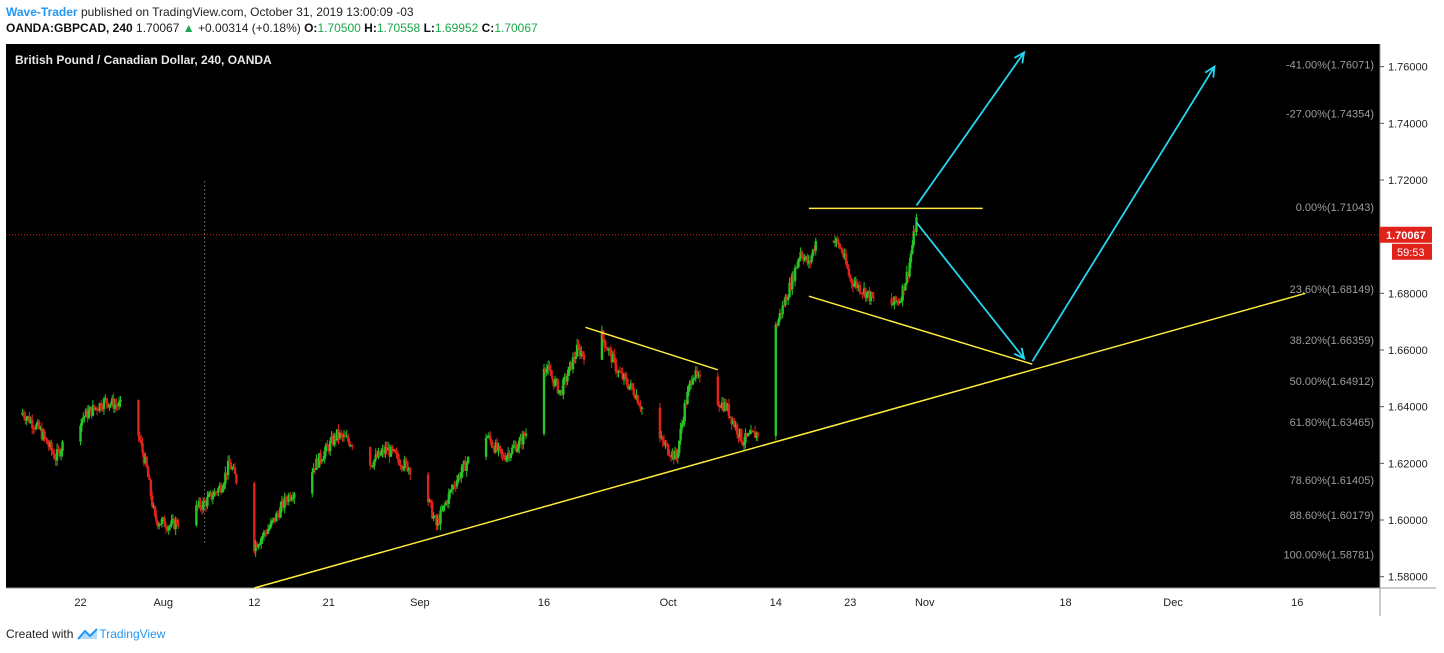 This screenshot has width=1444, height=653. I want to click on countdown-tag-bg, so click(1412, 251).